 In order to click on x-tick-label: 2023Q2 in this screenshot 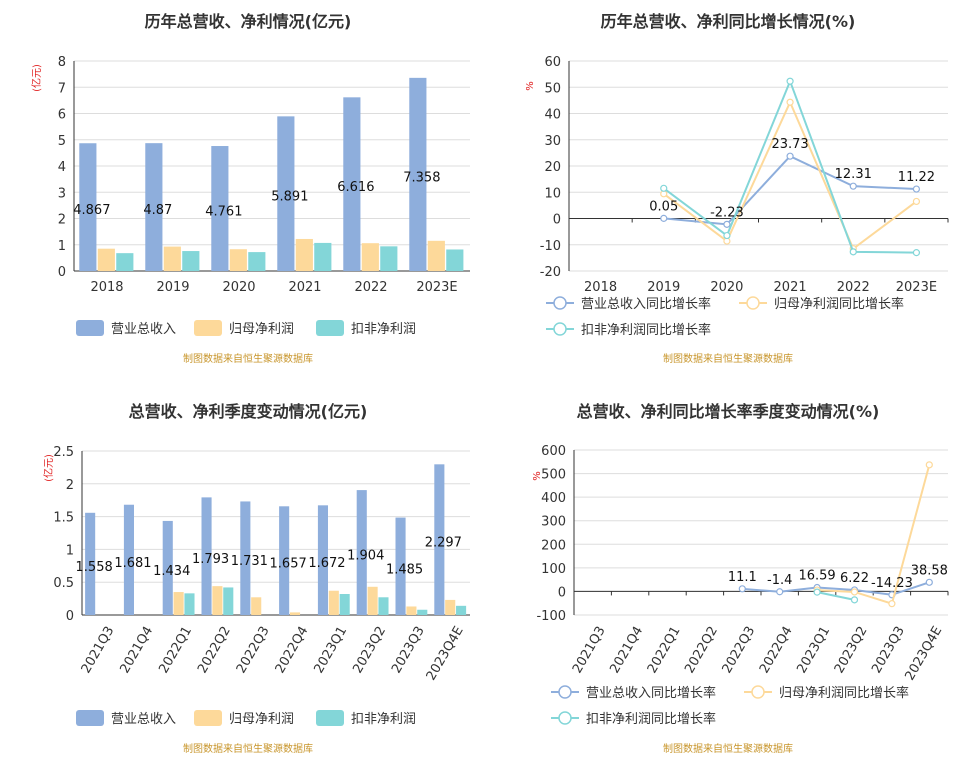, I will do `click(369, 650)`.